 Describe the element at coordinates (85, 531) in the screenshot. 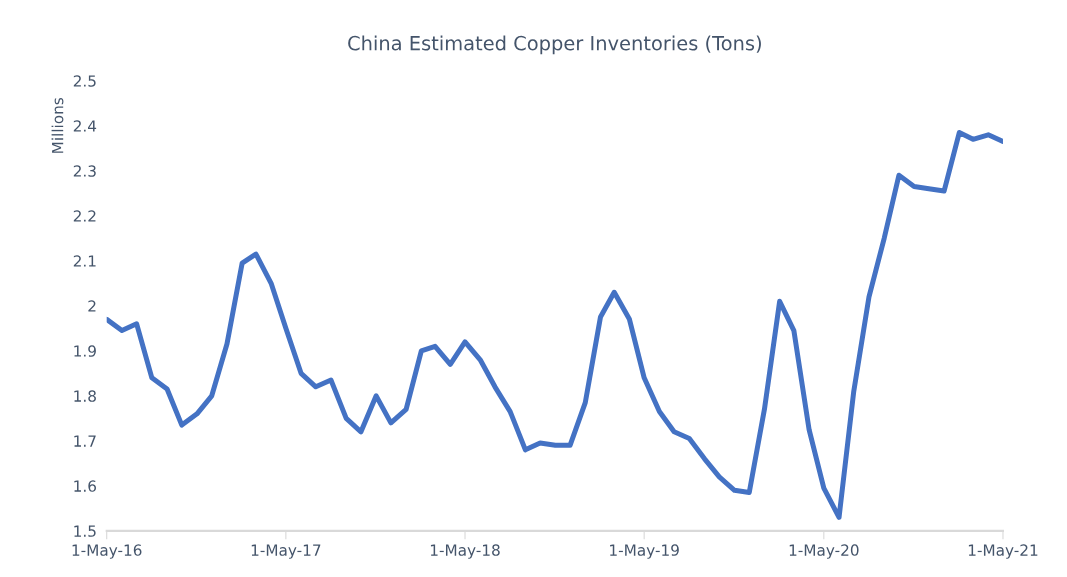

I see `y-tick-label: 1.5` at that location.